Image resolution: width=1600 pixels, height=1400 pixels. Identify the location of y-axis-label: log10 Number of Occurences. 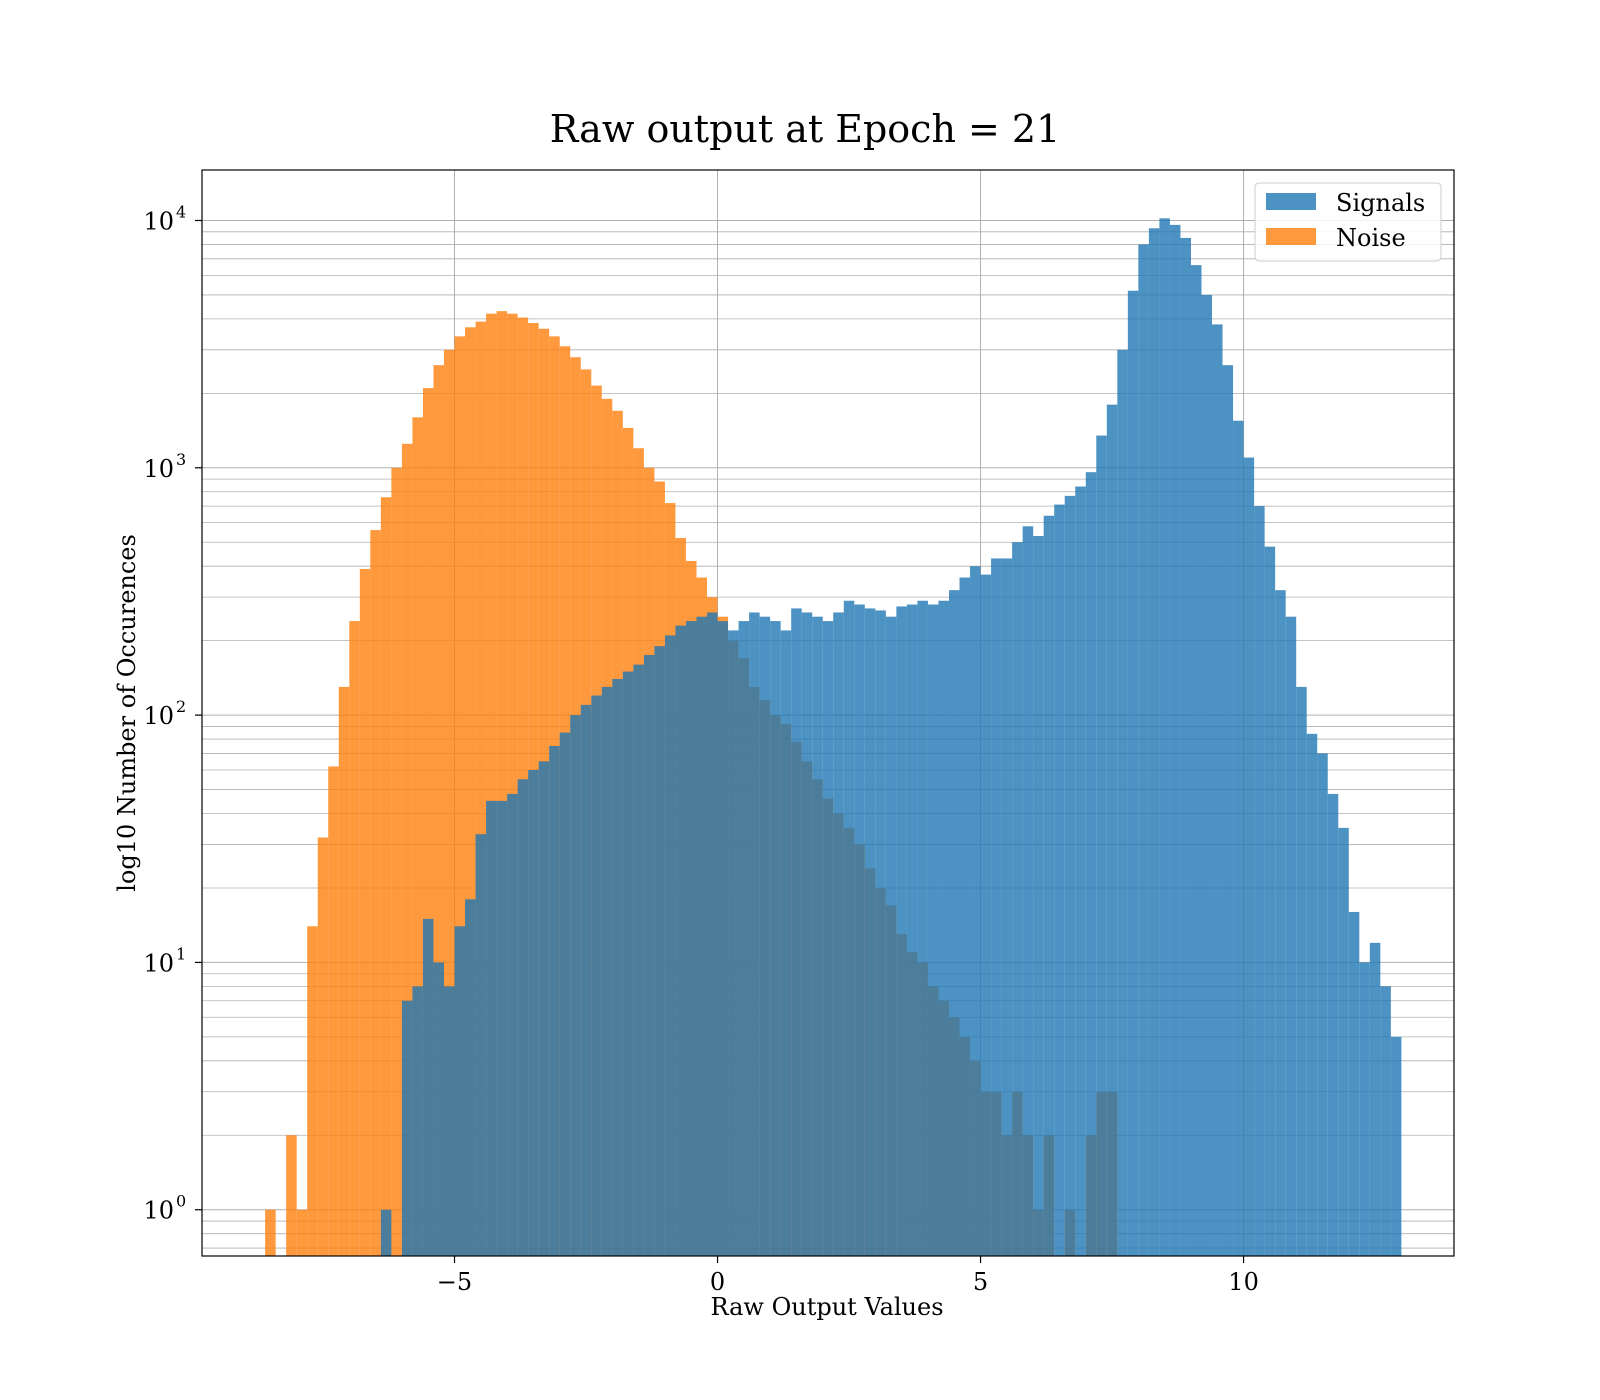
(127, 713).